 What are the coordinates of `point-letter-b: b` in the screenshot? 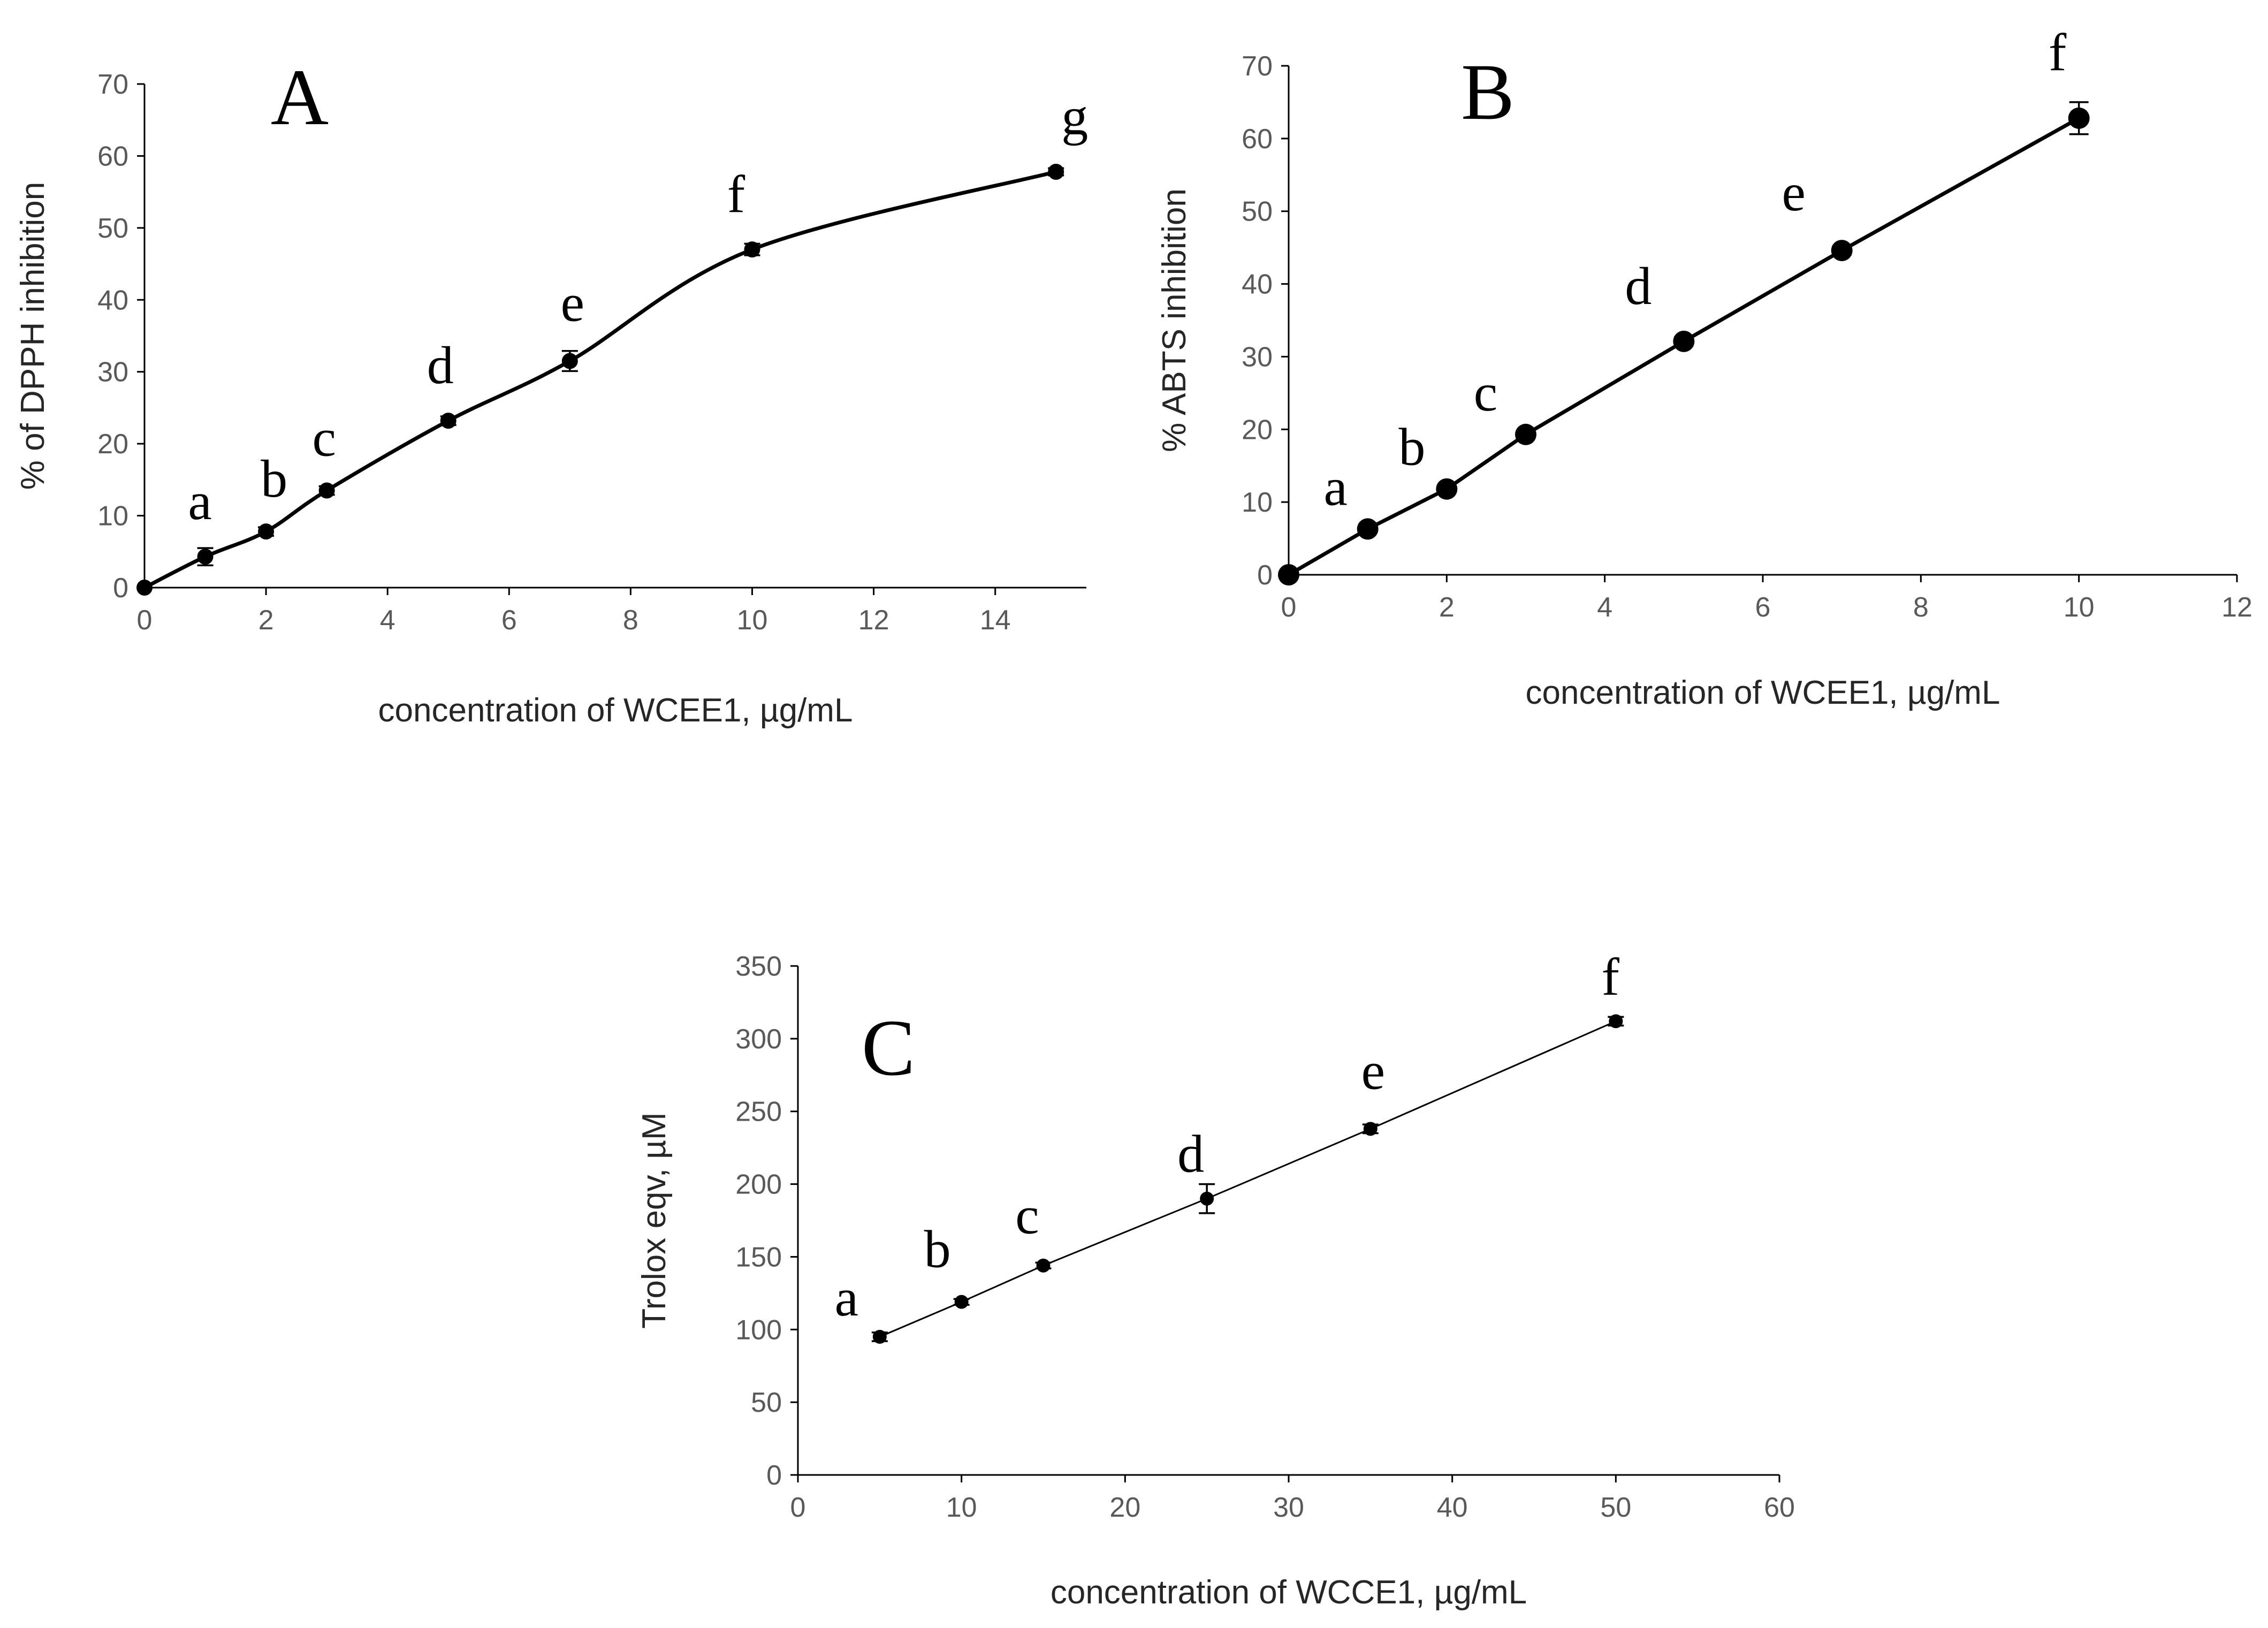 It's located at (1411, 447).